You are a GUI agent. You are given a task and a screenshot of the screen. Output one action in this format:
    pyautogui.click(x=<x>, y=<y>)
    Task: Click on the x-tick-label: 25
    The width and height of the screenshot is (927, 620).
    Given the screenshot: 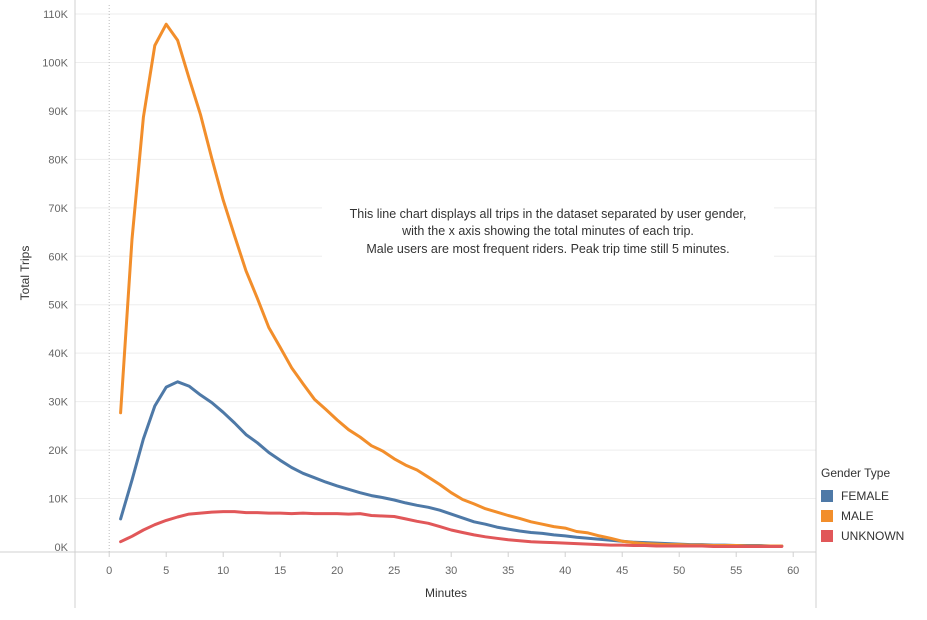 What is the action you would take?
    pyautogui.click(x=394, y=571)
    